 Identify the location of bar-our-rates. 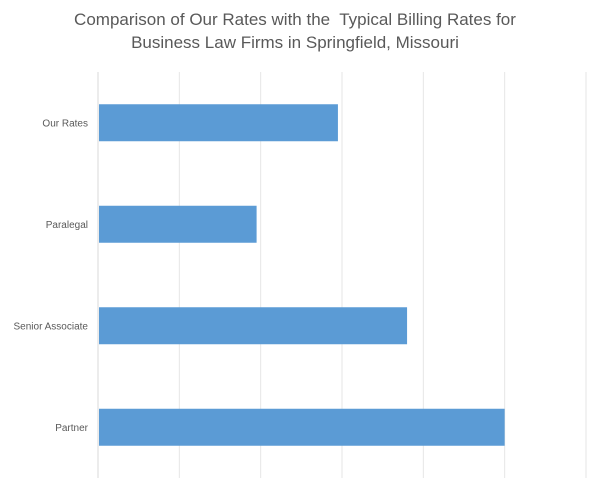
(218, 123).